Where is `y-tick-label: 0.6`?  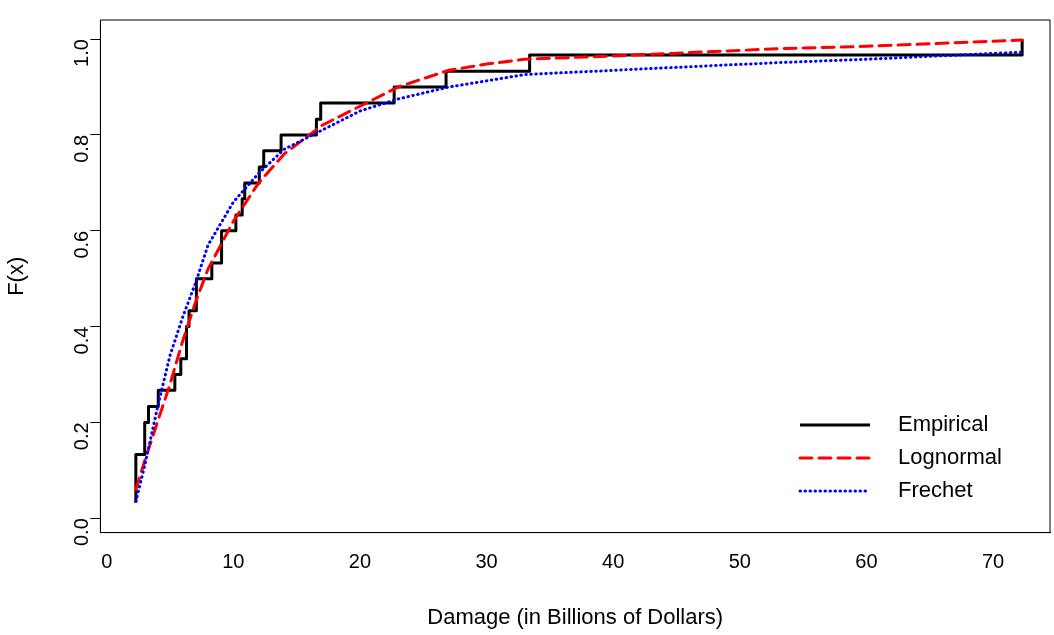 y-tick-label: 0.6 is located at coordinates (80, 244).